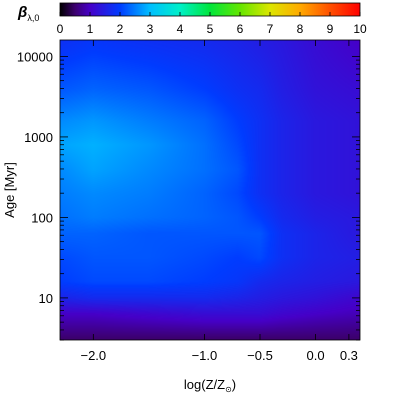  What do you see at coordinates (42, 217) in the screenshot?
I see `y-tick-label: 100` at bounding box center [42, 217].